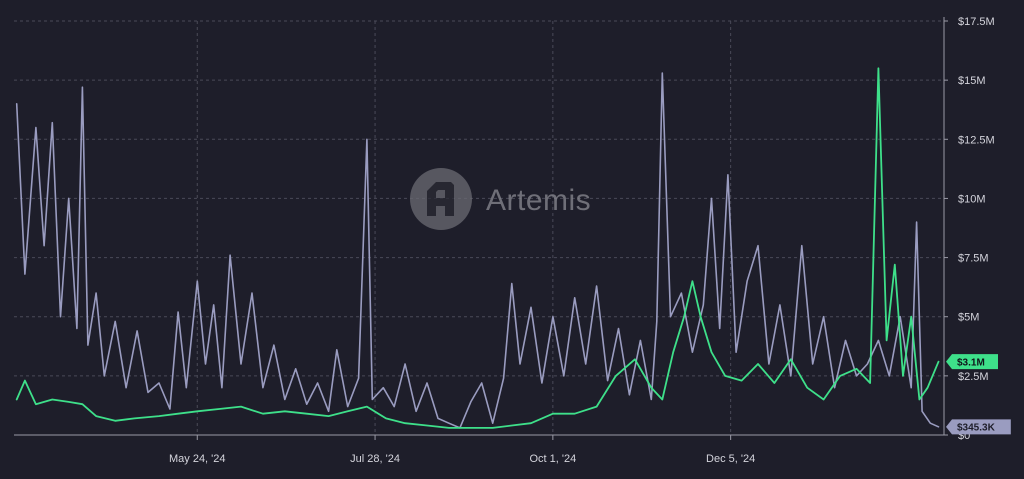 The width and height of the screenshot is (1024, 479). I want to click on watermark-text: Artemis, so click(538, 200).